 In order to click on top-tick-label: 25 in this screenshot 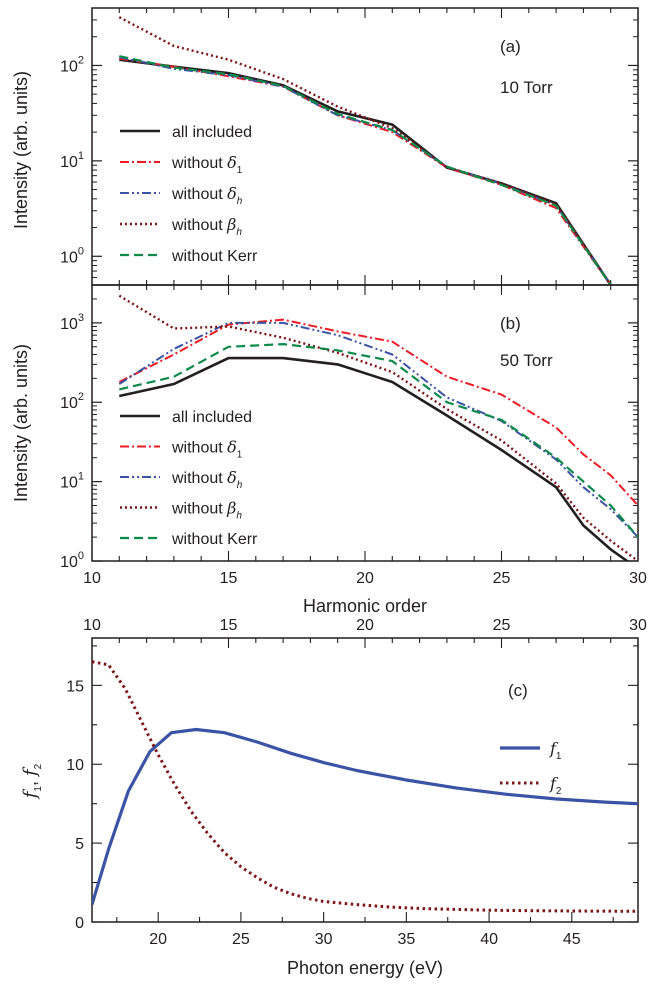, I will do `click(502, 625)`.